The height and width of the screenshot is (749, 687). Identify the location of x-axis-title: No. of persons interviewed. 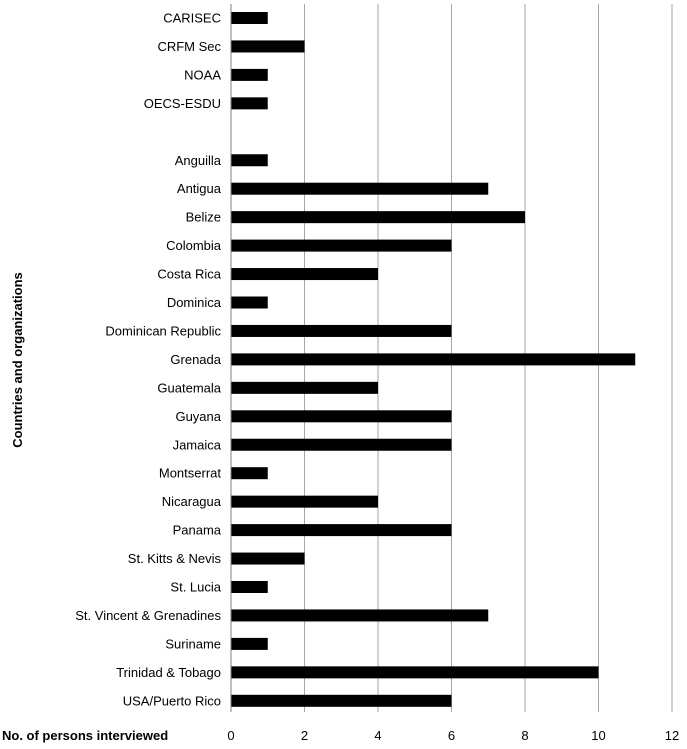
(85, 735).